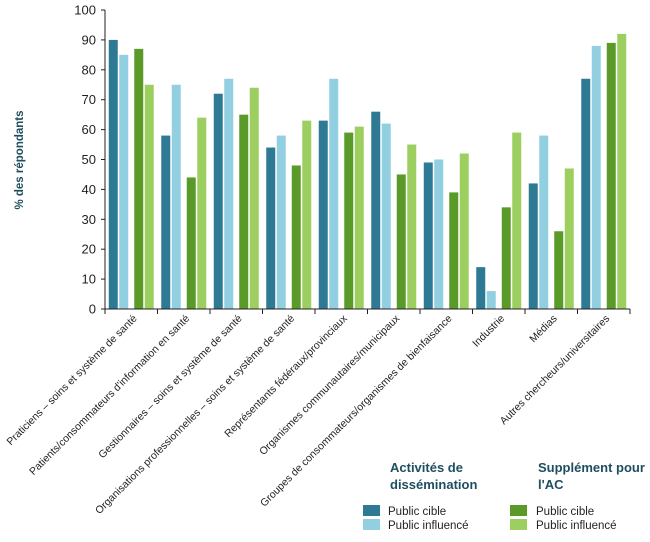 This screenshot has height=542, width=650. Describe the element at coordinates (555, 370) in the screenshot. I see `x-category-label: Autres chercheurs/universitaires` at that location.